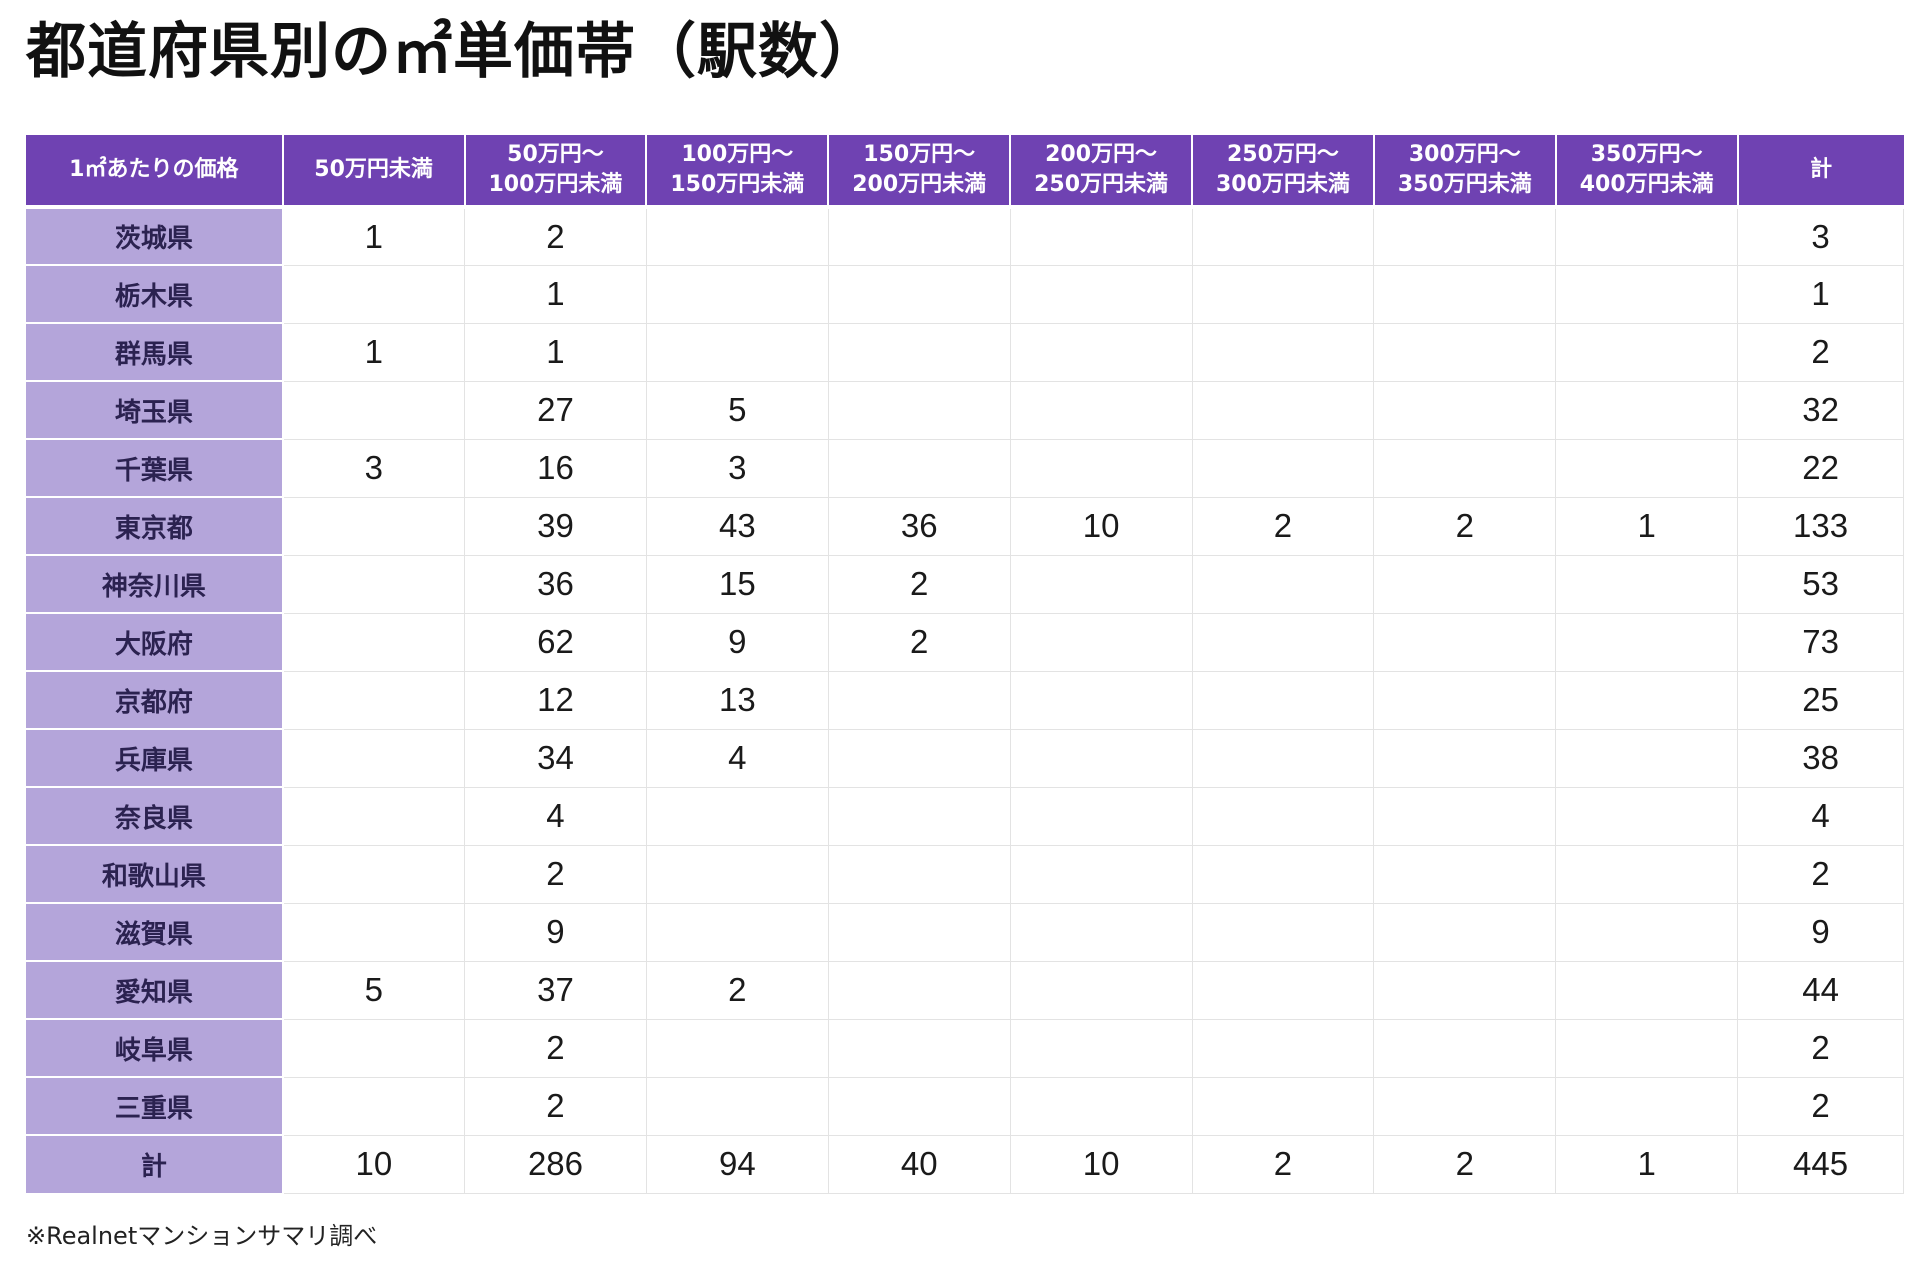 The image size is (1920, 1280). Describe the element at coordinates (965, 584) in the screenshot. I see `table-row: 神奈川県 36 15 2 53` at that location.